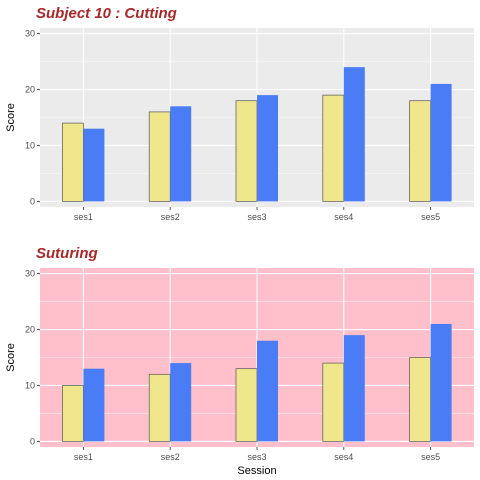 This screenshot has width=480, height=480. Describe the element at coordinates (256, 471) in the screenshot. I see `x-axis-label: Session` at that location.